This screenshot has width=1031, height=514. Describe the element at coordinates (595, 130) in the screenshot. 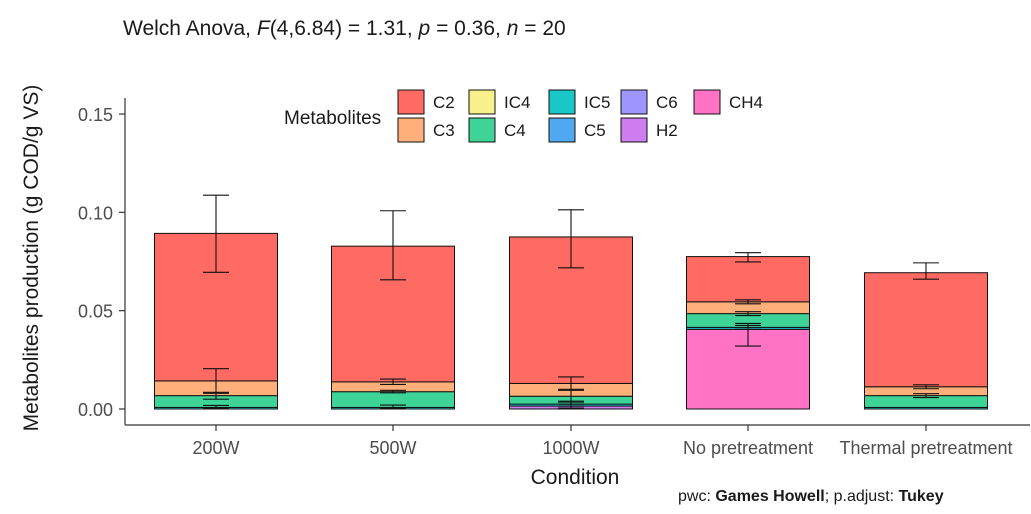

I see `legend-label: C5` at that location.